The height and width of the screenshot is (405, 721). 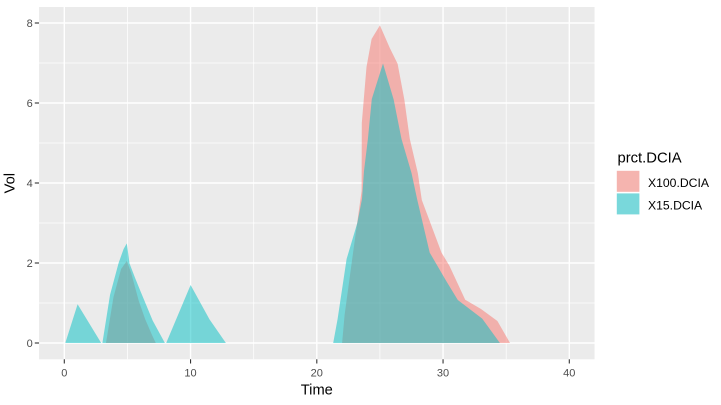 I want to click on svg-text: 8, so click(x=30, y=24).